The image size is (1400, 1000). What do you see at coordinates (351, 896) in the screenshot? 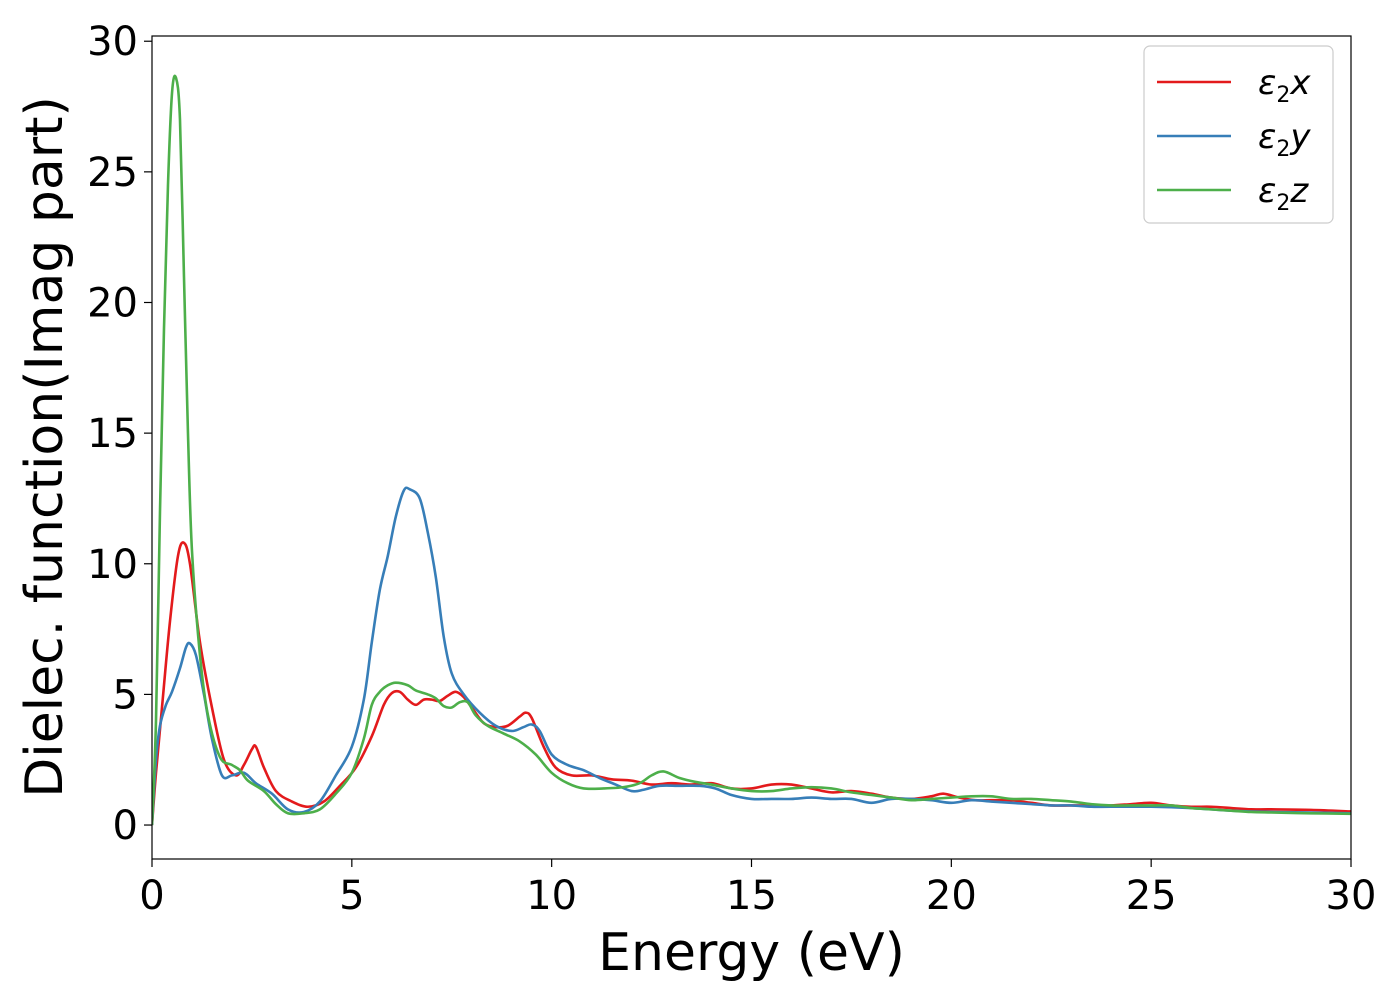
I see `x-tick-label: 5` at bounding box center [351, 896].